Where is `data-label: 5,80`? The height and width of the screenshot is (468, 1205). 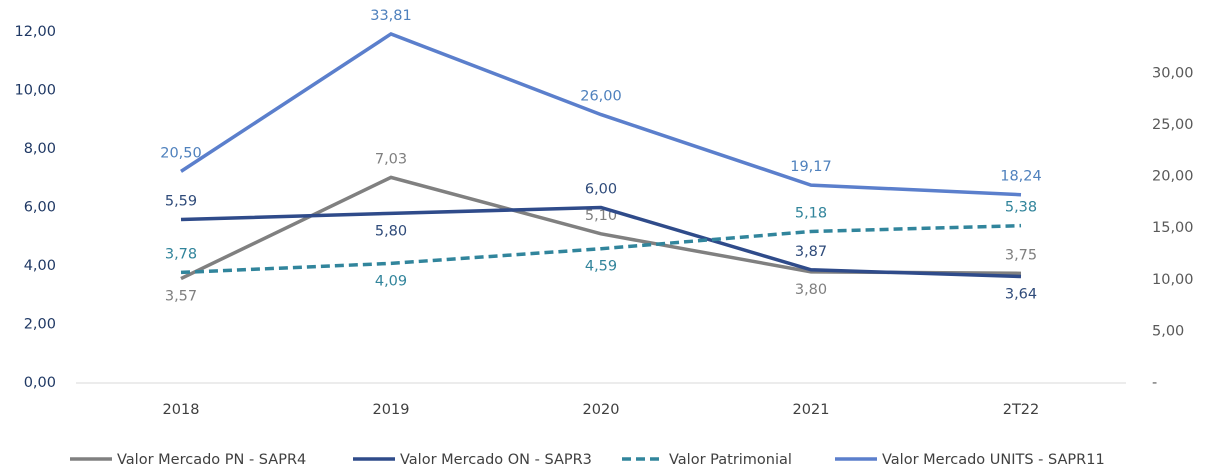 data-label: 5,80 is located at coordinates (391, 231).